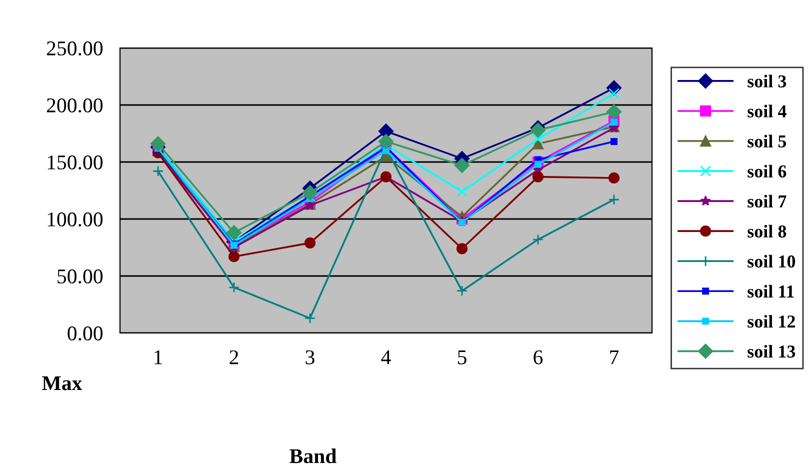 This screenshot has width=812, height=470. I want to click on legend-label: soil 12, so click(771, 321).